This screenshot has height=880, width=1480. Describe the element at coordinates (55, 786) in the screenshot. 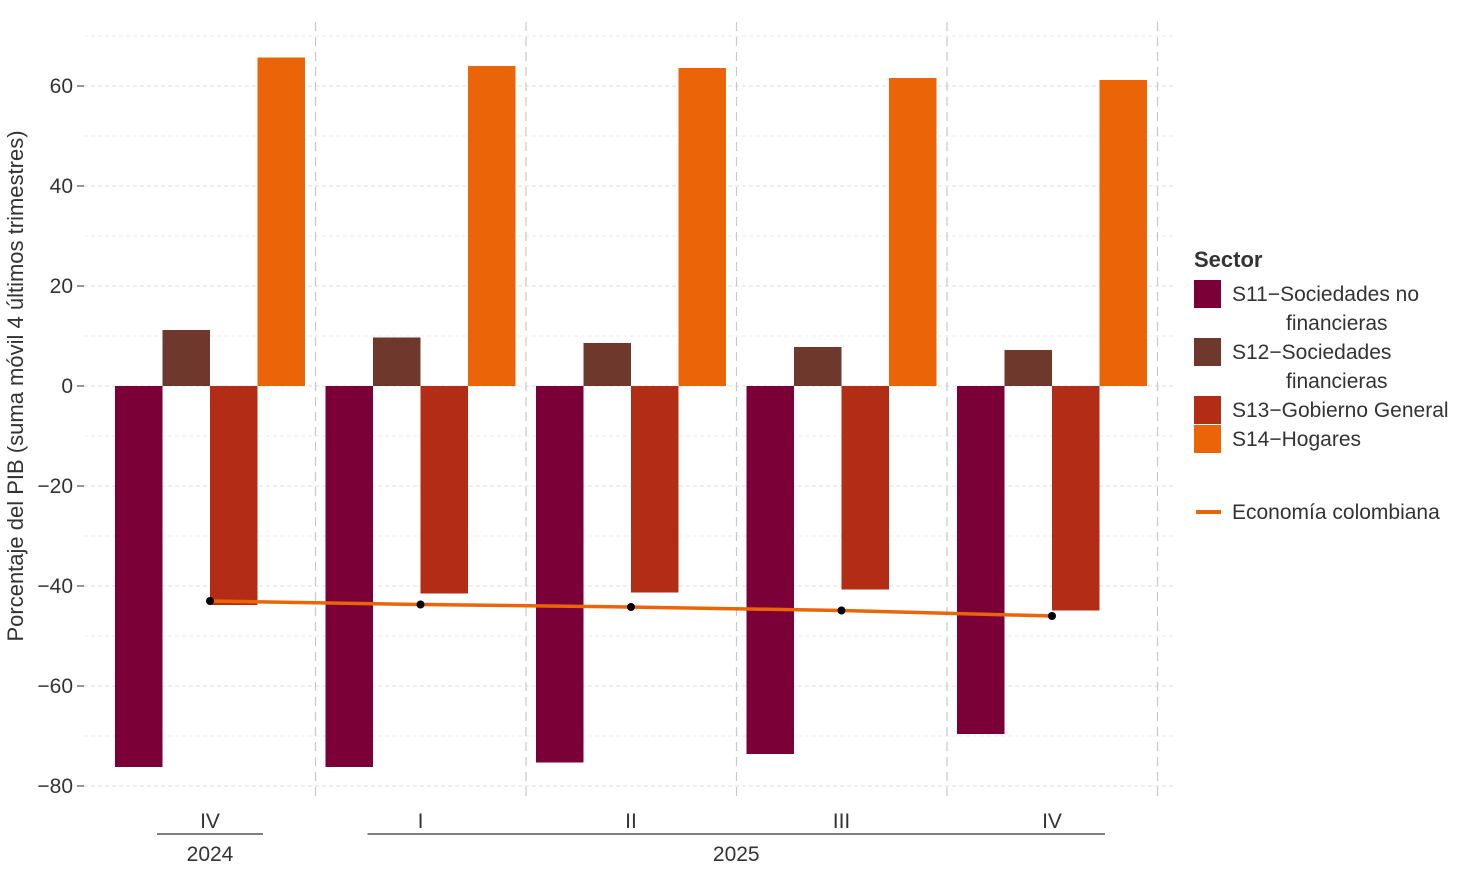

I see `y-tick-label: −80` at that location.